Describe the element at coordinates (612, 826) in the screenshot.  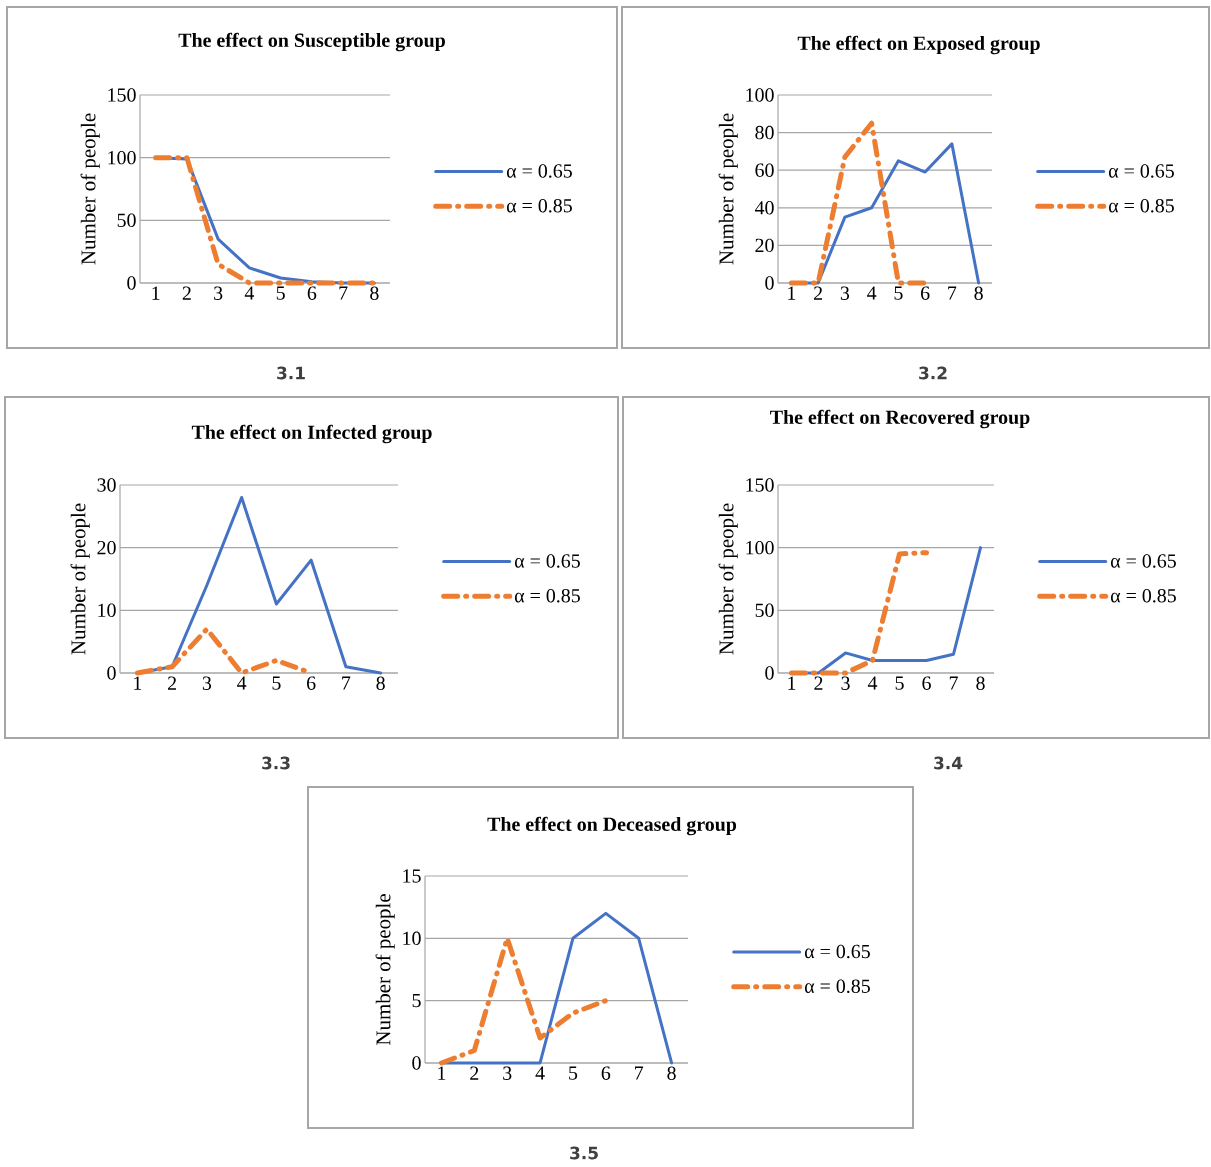
I see `chart-title: The effect on Deceased group` at that location.